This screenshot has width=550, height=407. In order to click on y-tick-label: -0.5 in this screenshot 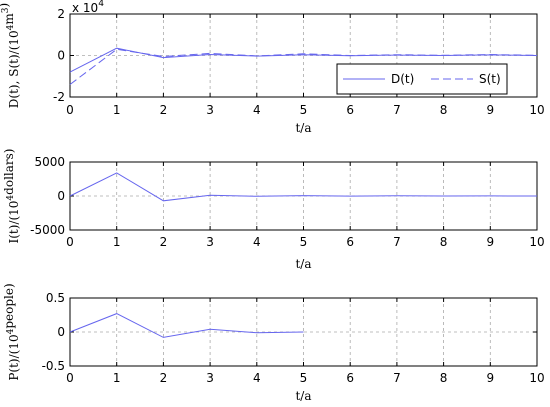, I will do `click(53, 366)`.